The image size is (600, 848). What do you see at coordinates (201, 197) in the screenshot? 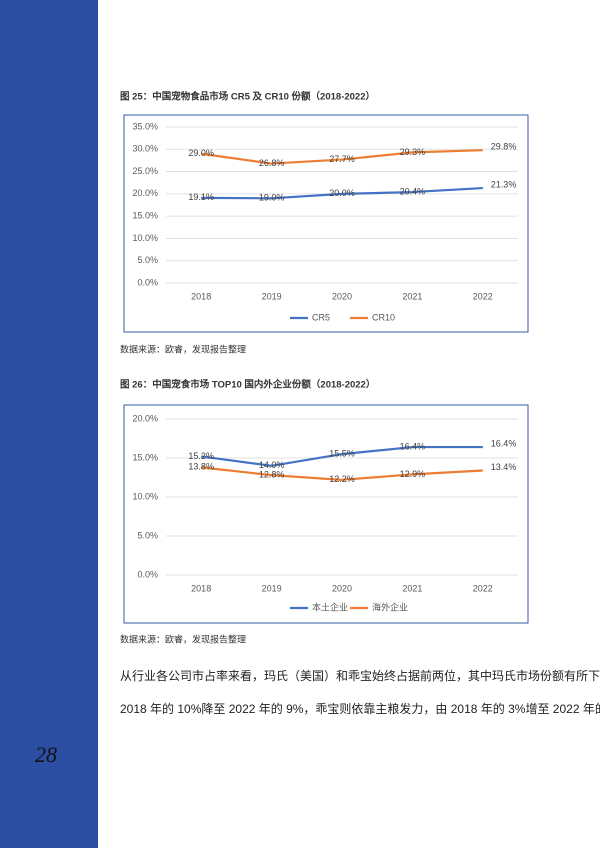
I see `data-label: 19.1%` at bounding box center [201, 197].